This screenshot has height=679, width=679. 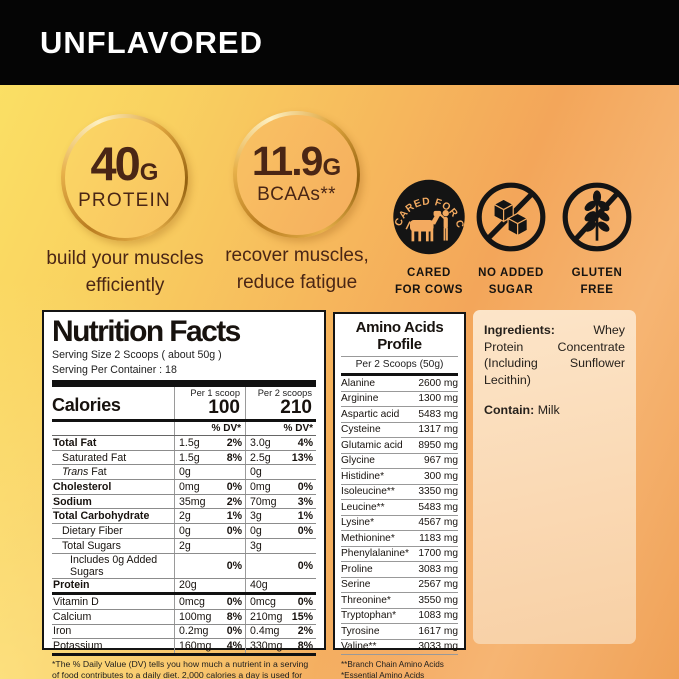 What do you see at coordinates (438, 538) in the screenshot?
I see `amino-acid-amount: 1183 mg` at bounding box center [438, 538].